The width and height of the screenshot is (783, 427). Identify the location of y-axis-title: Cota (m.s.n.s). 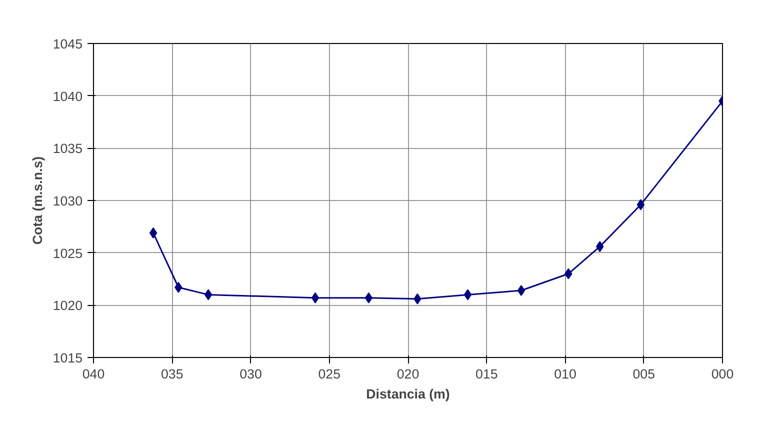
(37, 200).